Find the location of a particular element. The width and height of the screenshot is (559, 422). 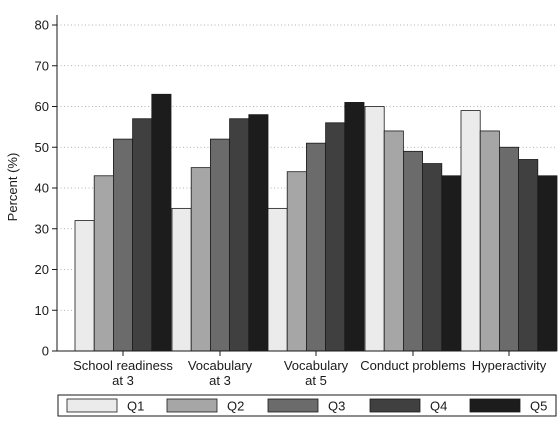

legend: Q1 Q2 Q3 Q4 Q5 is located at coordinates (307, 405).